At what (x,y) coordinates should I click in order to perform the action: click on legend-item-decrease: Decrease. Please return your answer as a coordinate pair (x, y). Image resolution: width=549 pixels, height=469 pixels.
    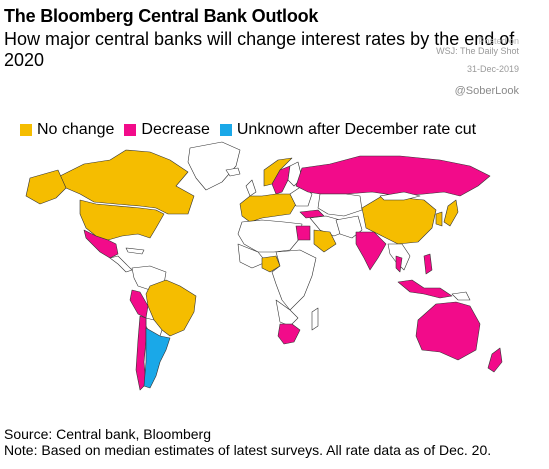
    Looking at the image, I should click on (167, 130).